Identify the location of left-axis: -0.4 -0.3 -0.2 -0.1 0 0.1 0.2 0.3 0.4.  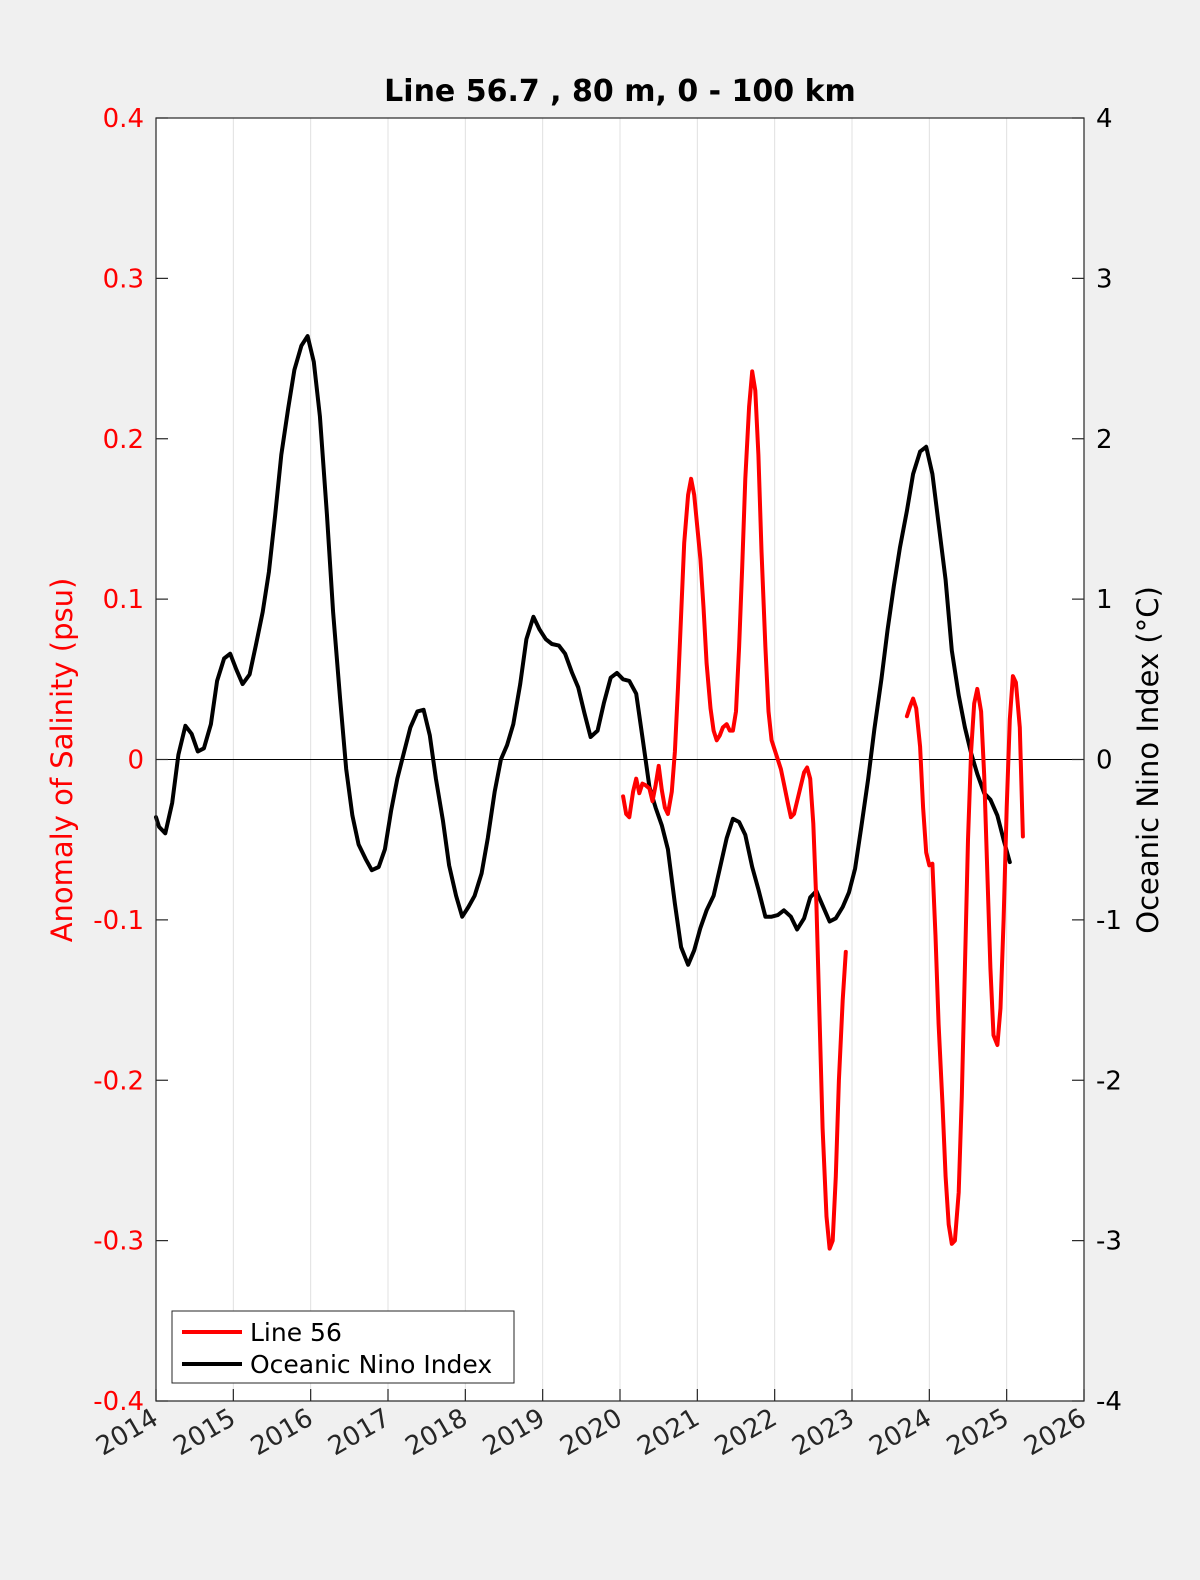
(130, 760).